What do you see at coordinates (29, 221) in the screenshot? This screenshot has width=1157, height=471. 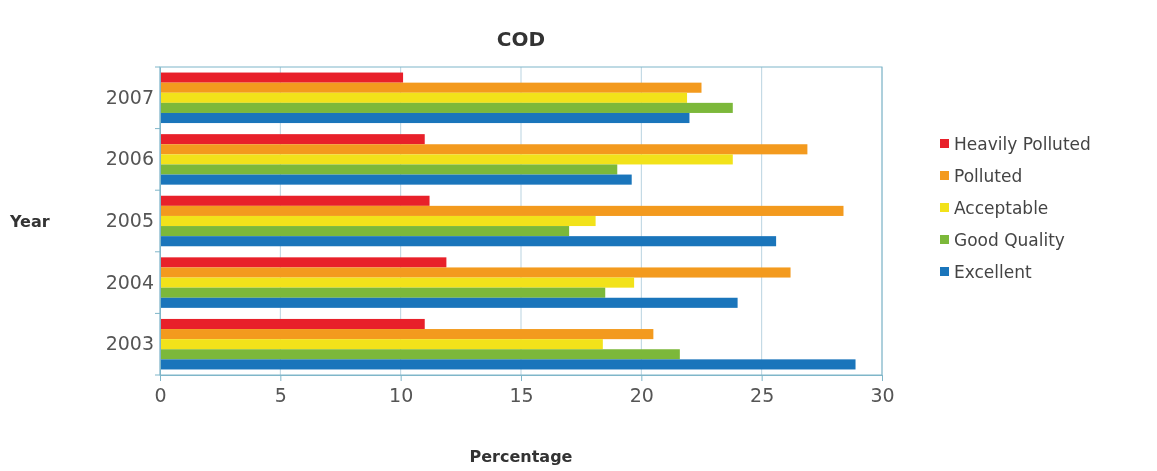 I see `y-axis-title: Year` at bounding box center [29, 221].